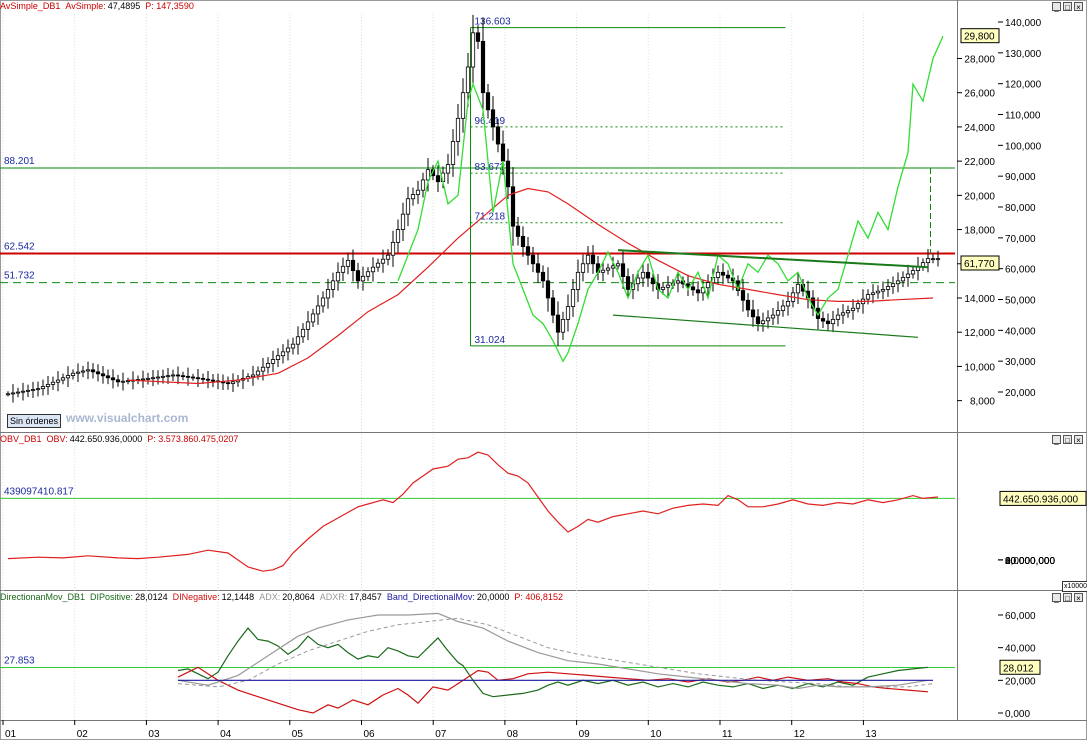 The image size is (1087, 740). What do you see at coordinates (555, 652) in the screenshot?
I see `adxr-line` at bounding box center [555, 652].